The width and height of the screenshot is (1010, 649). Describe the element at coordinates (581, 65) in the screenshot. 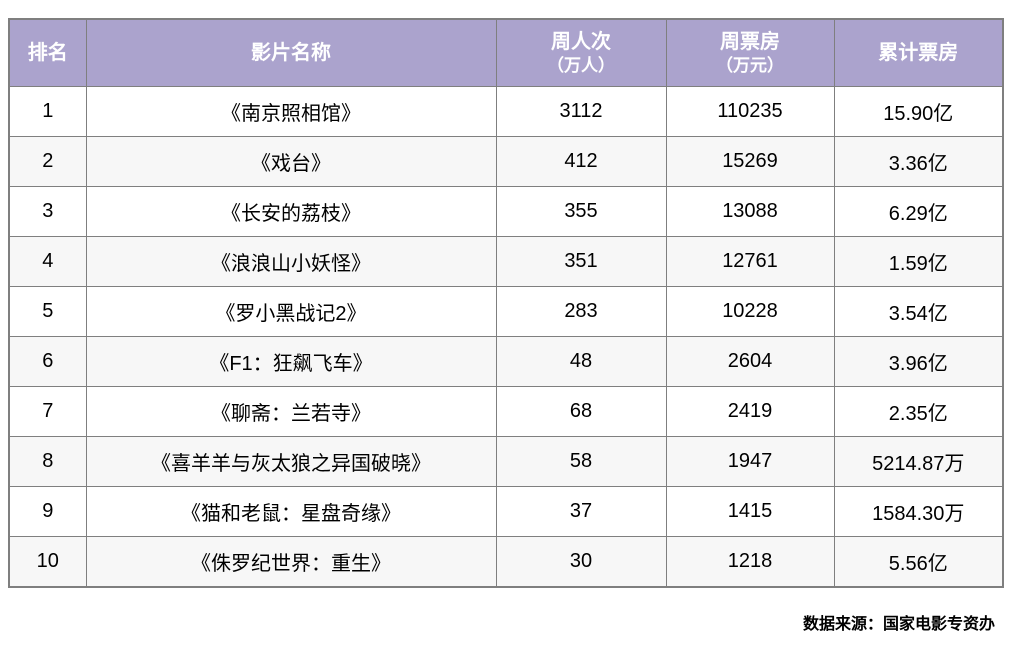

I see `column-header-unit: （万人）` at that location.